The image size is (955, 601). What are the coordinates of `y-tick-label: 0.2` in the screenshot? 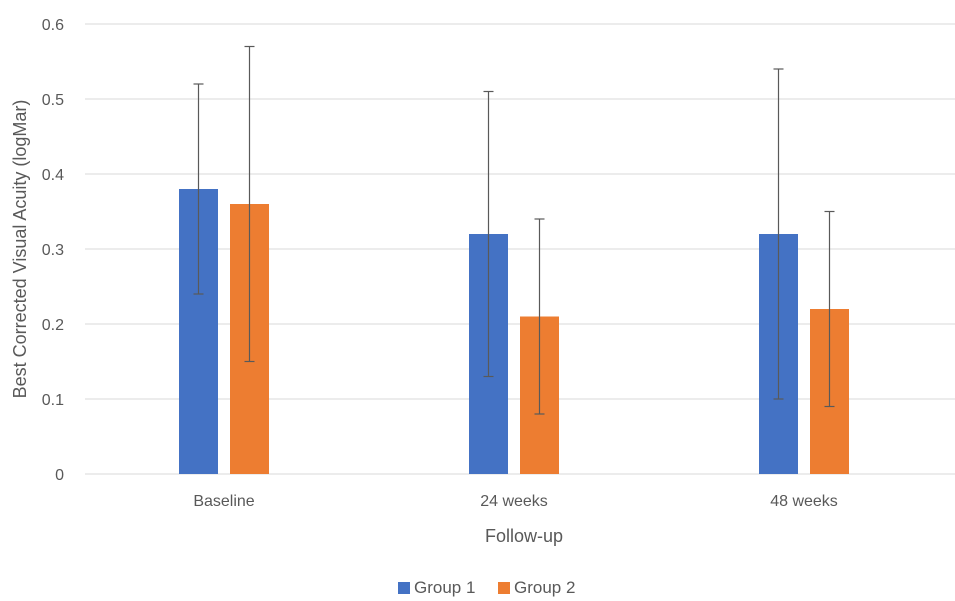 It's located at (53, 325).